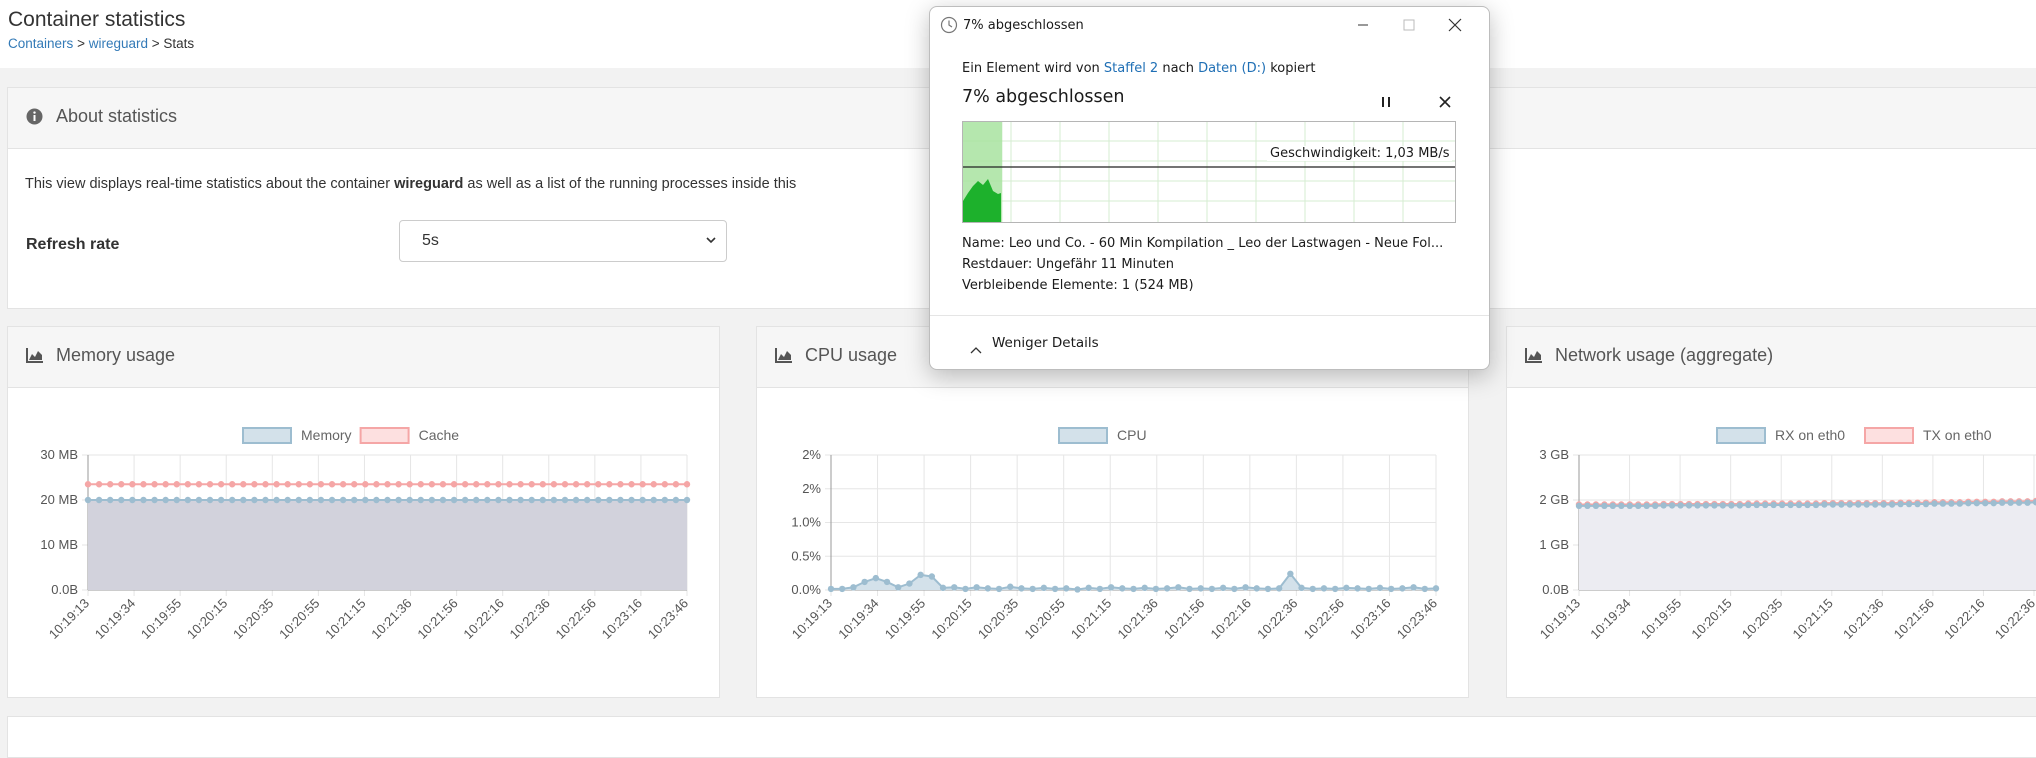 This screenshot has width=2036, height=758. What do you see at coordinates (59, 544) in the screenshot?
I see `y-tick-label: 10 MB` at bounding box center [59, 544].